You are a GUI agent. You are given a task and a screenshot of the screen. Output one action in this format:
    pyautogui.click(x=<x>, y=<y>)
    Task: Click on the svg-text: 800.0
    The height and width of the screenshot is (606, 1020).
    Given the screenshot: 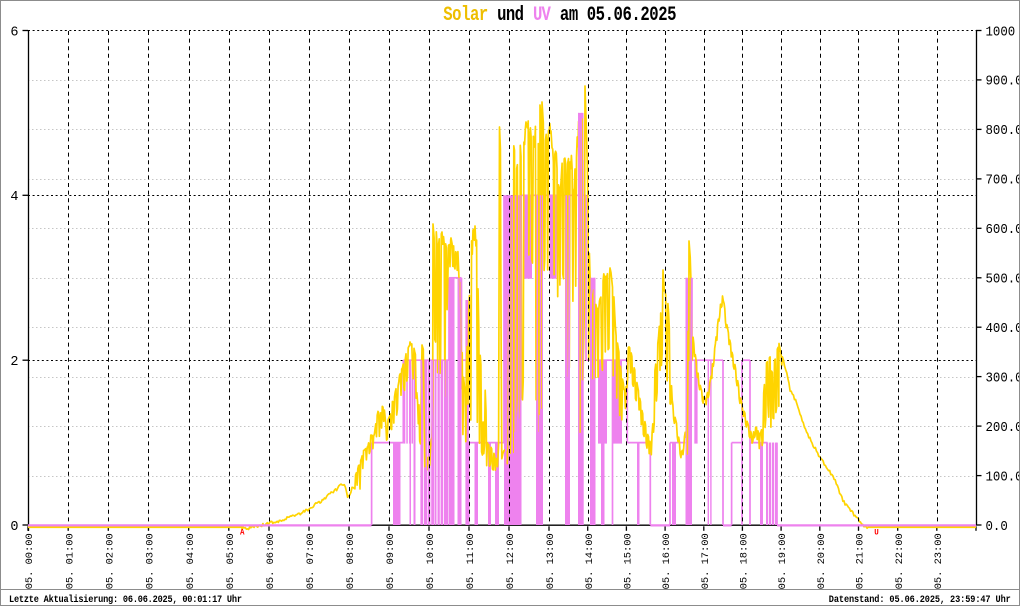 What is the action you would take?
    pyautogui.click(x=1003, y=131)
    